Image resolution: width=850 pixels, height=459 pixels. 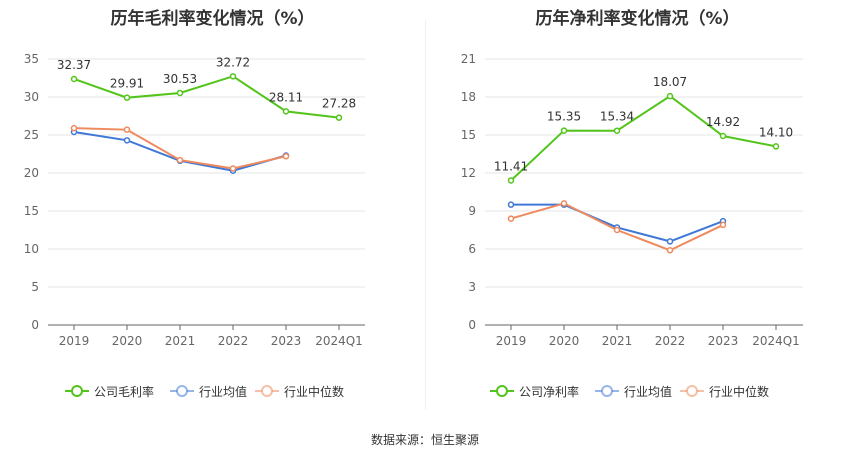 What do you see at coordinates (472, 249) in the screenshot?
I see `y-tick-label: 6` at bounding box center [472, 249].